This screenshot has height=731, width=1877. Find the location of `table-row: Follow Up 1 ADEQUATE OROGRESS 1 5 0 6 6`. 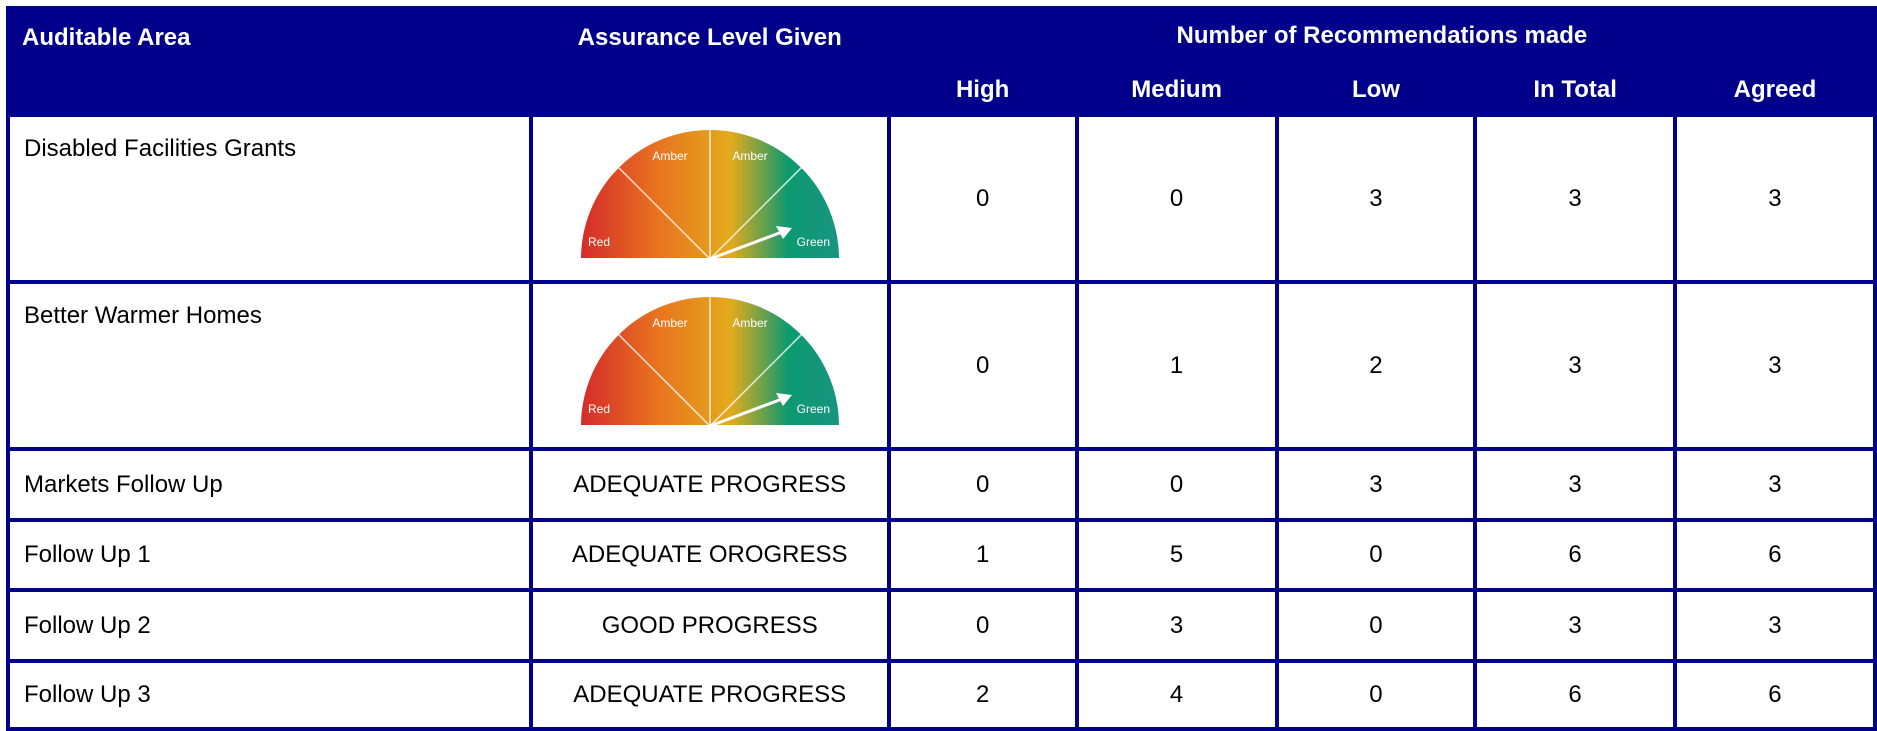

table-row: Follow Up 1 ADEQUATE OROGRESS 1 5 0 6 6 is located at coordinates (941, 555).